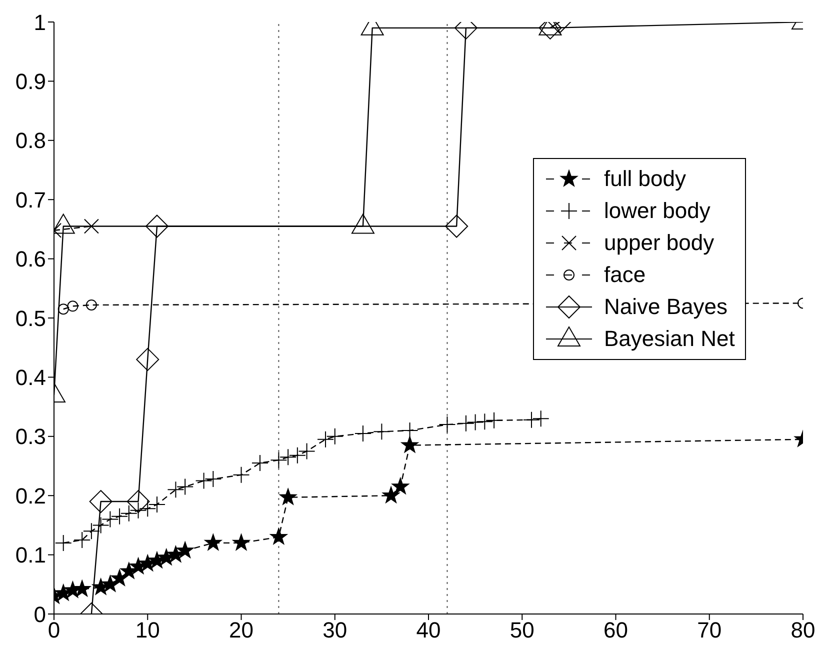  I want to click on x-tick-label: 10, so click(147, 630).